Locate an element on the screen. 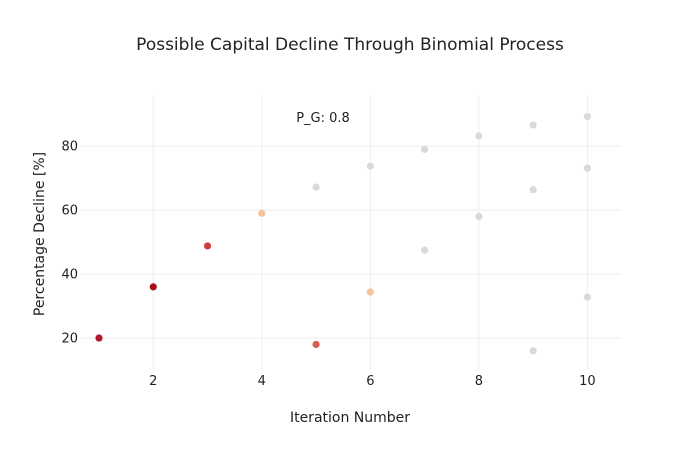 This screenshot has width=700, height=450. x-tick-label: 4 is located at coordinates (262, 381).